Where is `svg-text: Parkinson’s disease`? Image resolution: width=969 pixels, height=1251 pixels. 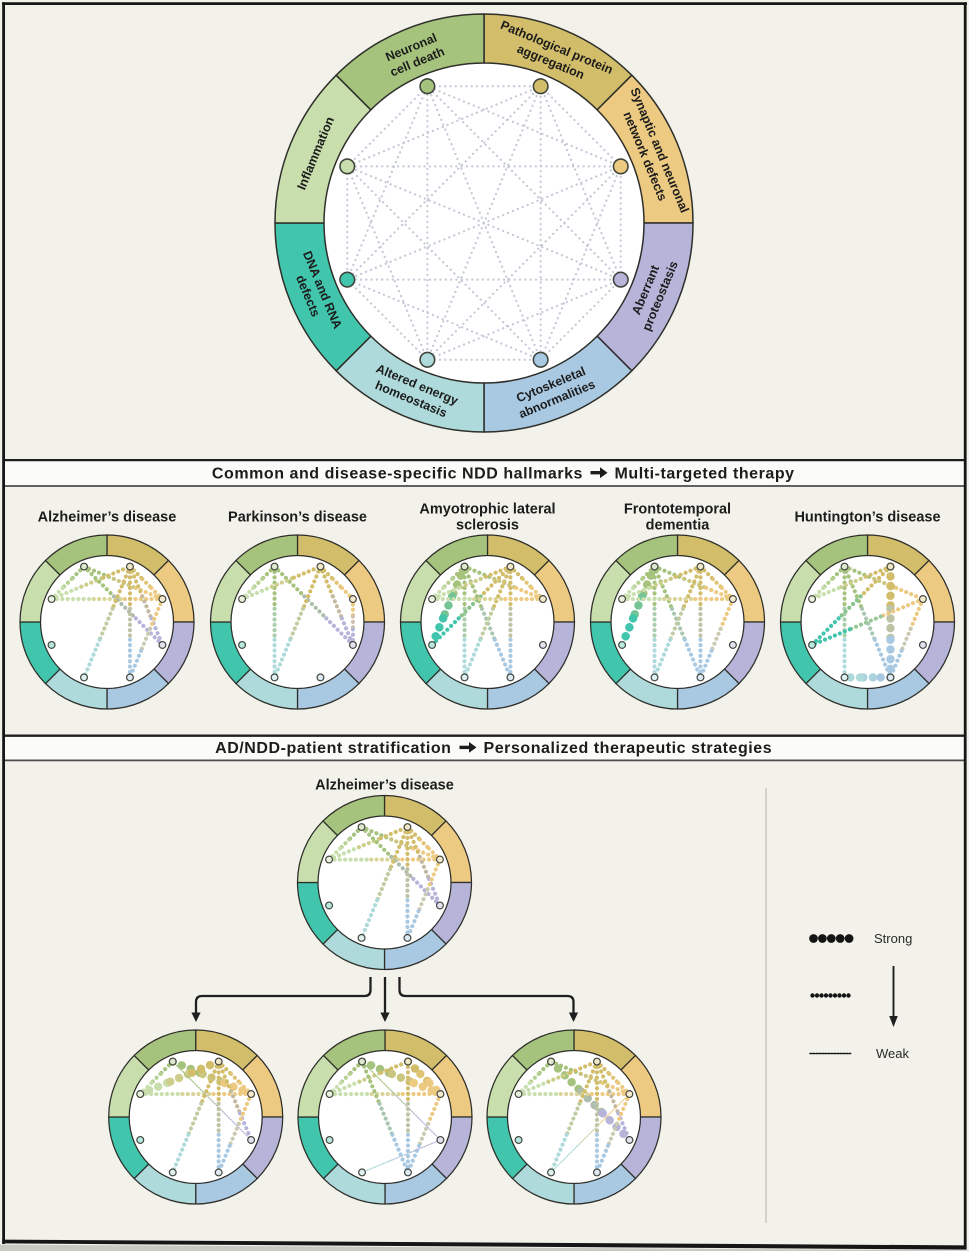 svg-text: Parkinson’s disease is located at coordinates (297, 518).